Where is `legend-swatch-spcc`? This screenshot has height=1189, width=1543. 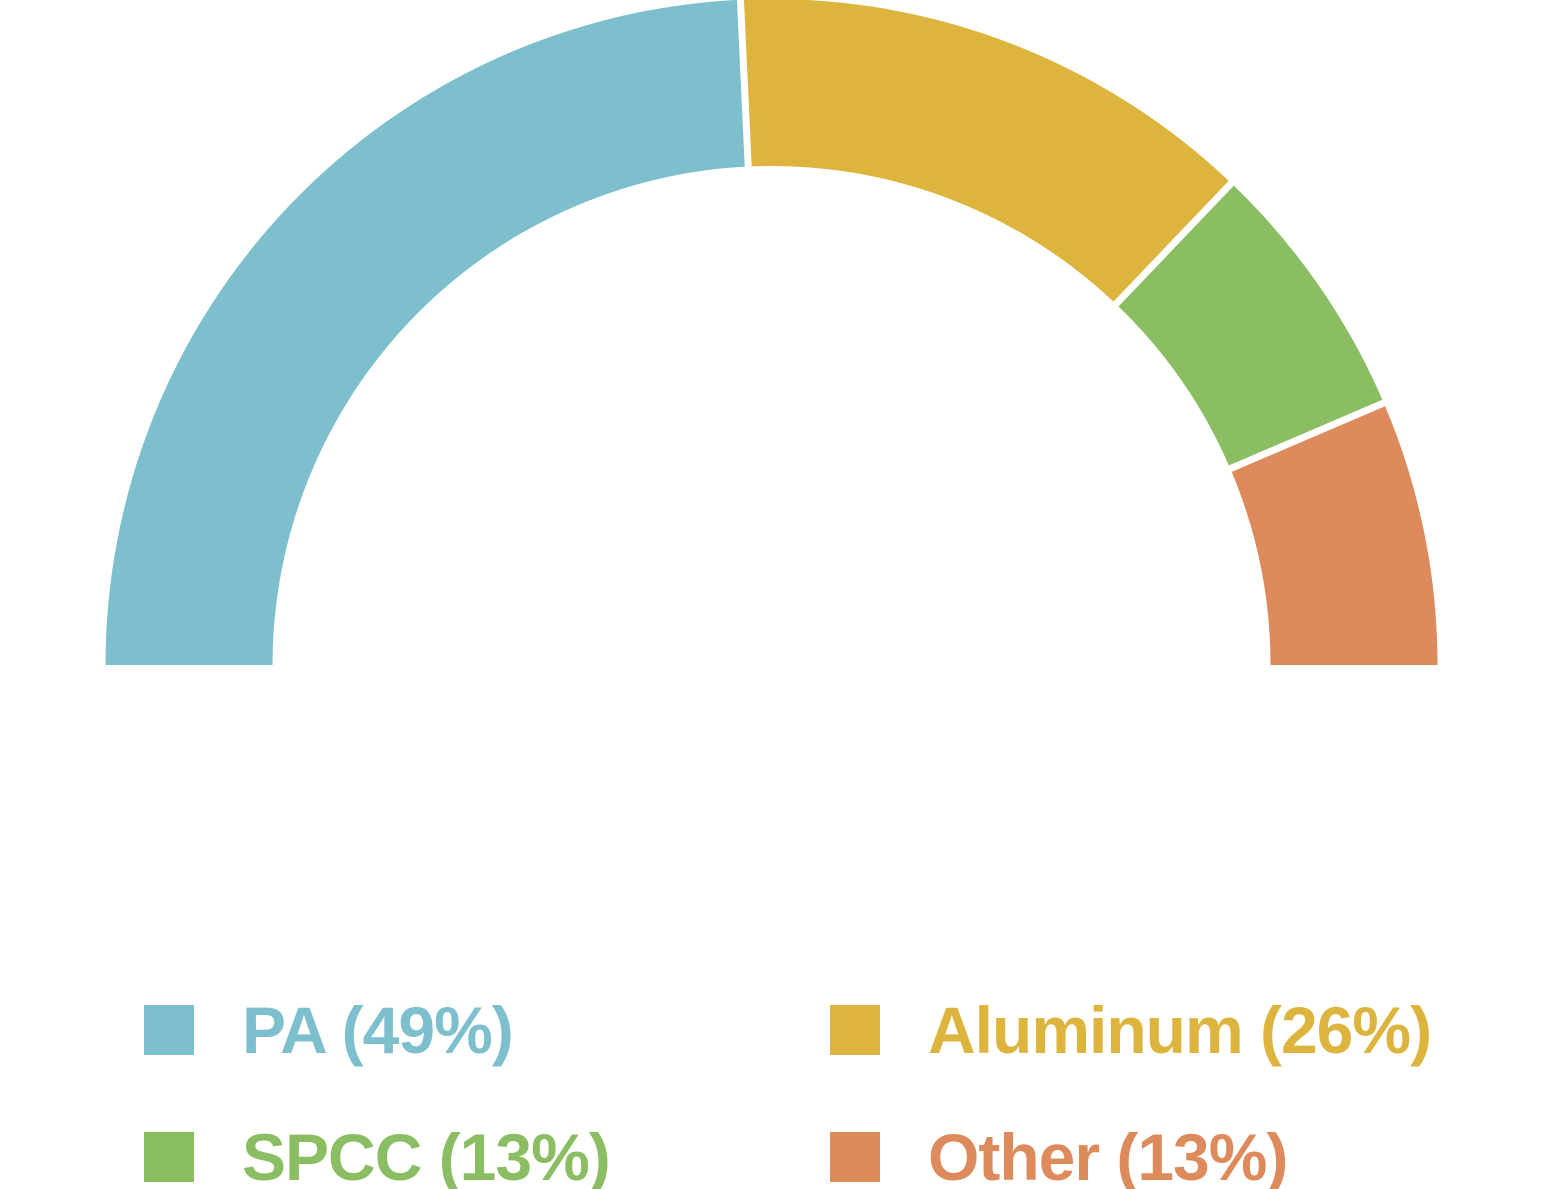 legend-swatch-spcc is located at coordinates (169, 1157).